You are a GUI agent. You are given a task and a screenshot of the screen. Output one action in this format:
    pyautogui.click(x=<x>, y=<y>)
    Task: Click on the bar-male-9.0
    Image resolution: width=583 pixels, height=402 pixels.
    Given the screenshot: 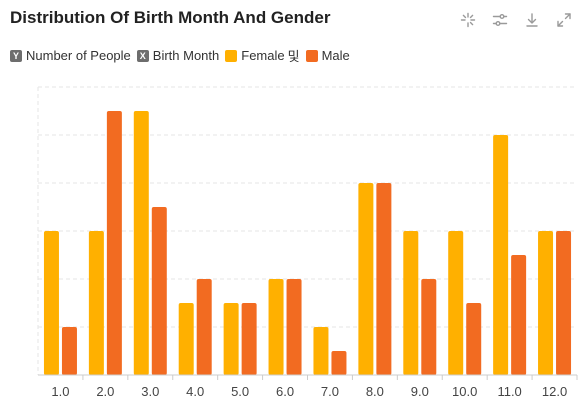 What is the action you would take?
    pyautogui.click(x=429, y=327)
    